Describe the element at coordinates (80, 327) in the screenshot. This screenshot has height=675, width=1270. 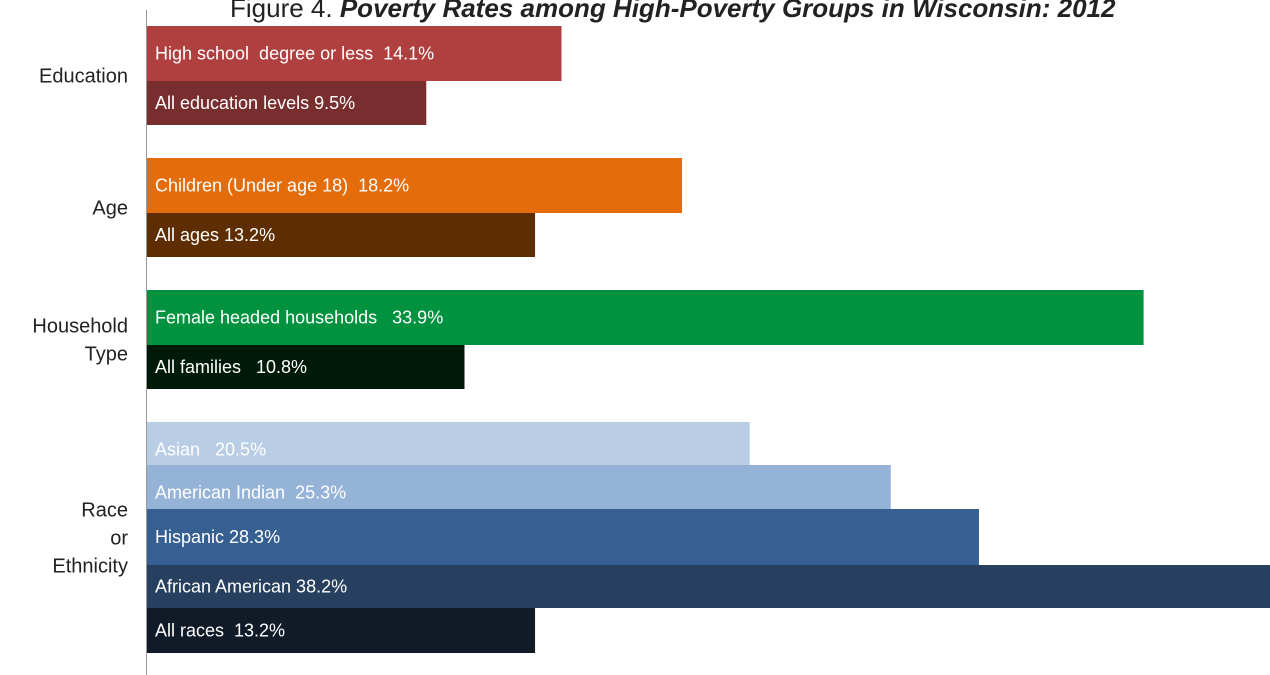
I see `group-label-2-0: Household` at that location.